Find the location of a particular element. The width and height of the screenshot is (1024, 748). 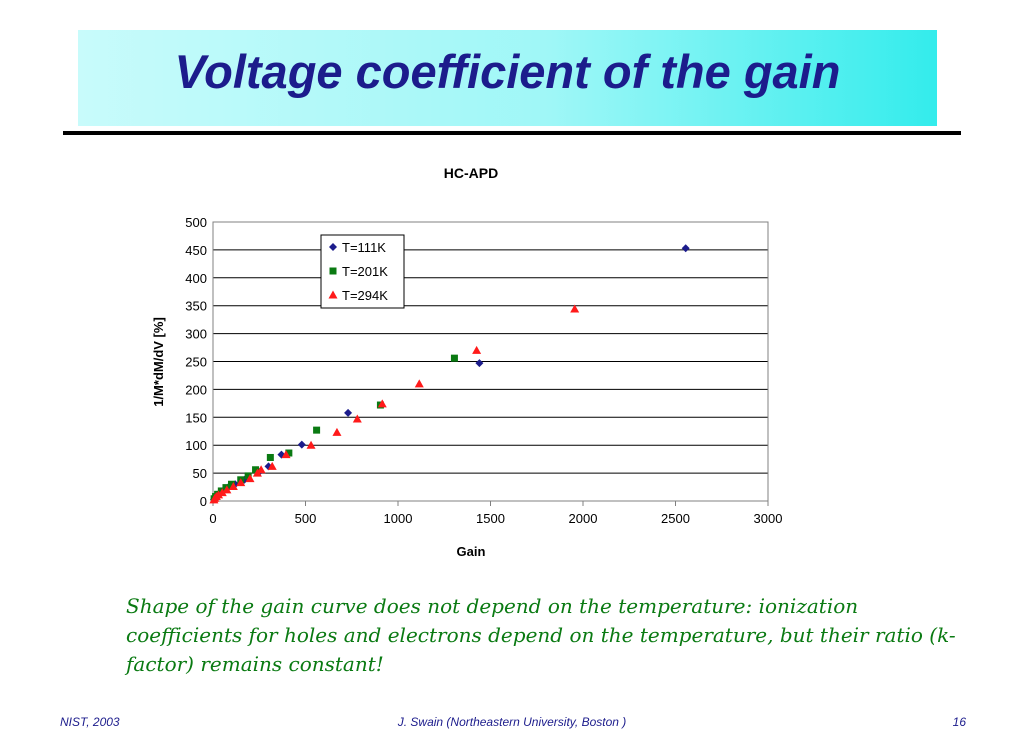

y-tick-label: 100 is located at coordinates (196, 445).